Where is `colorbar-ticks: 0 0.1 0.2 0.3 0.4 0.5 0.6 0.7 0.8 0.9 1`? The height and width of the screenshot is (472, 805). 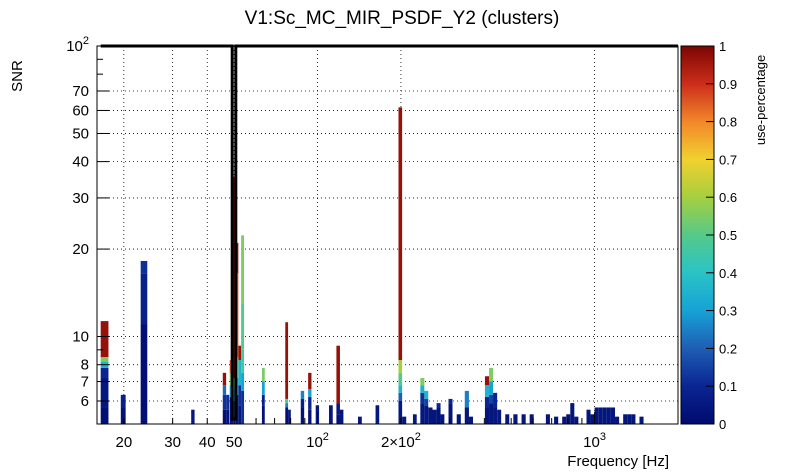 colorbar-ticks: 0 0.1 0.2 0.3 0.4 0.5 0.6 0.7 0.8 0.9 1 is located at coordinates (721, 235).